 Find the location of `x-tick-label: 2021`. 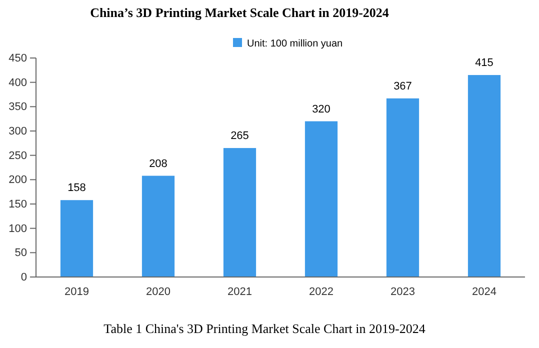

x-tick-label: 2021 is located at coordinates (240, 292).